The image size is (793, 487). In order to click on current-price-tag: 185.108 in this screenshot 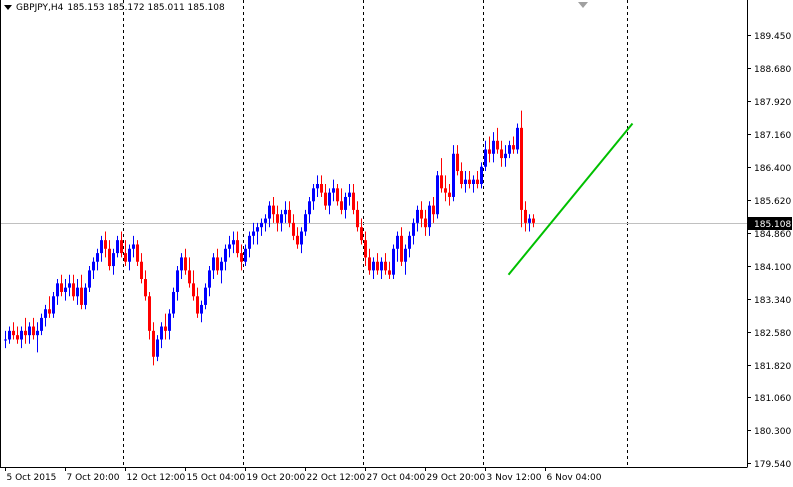, I will do `click(770, 223)`.